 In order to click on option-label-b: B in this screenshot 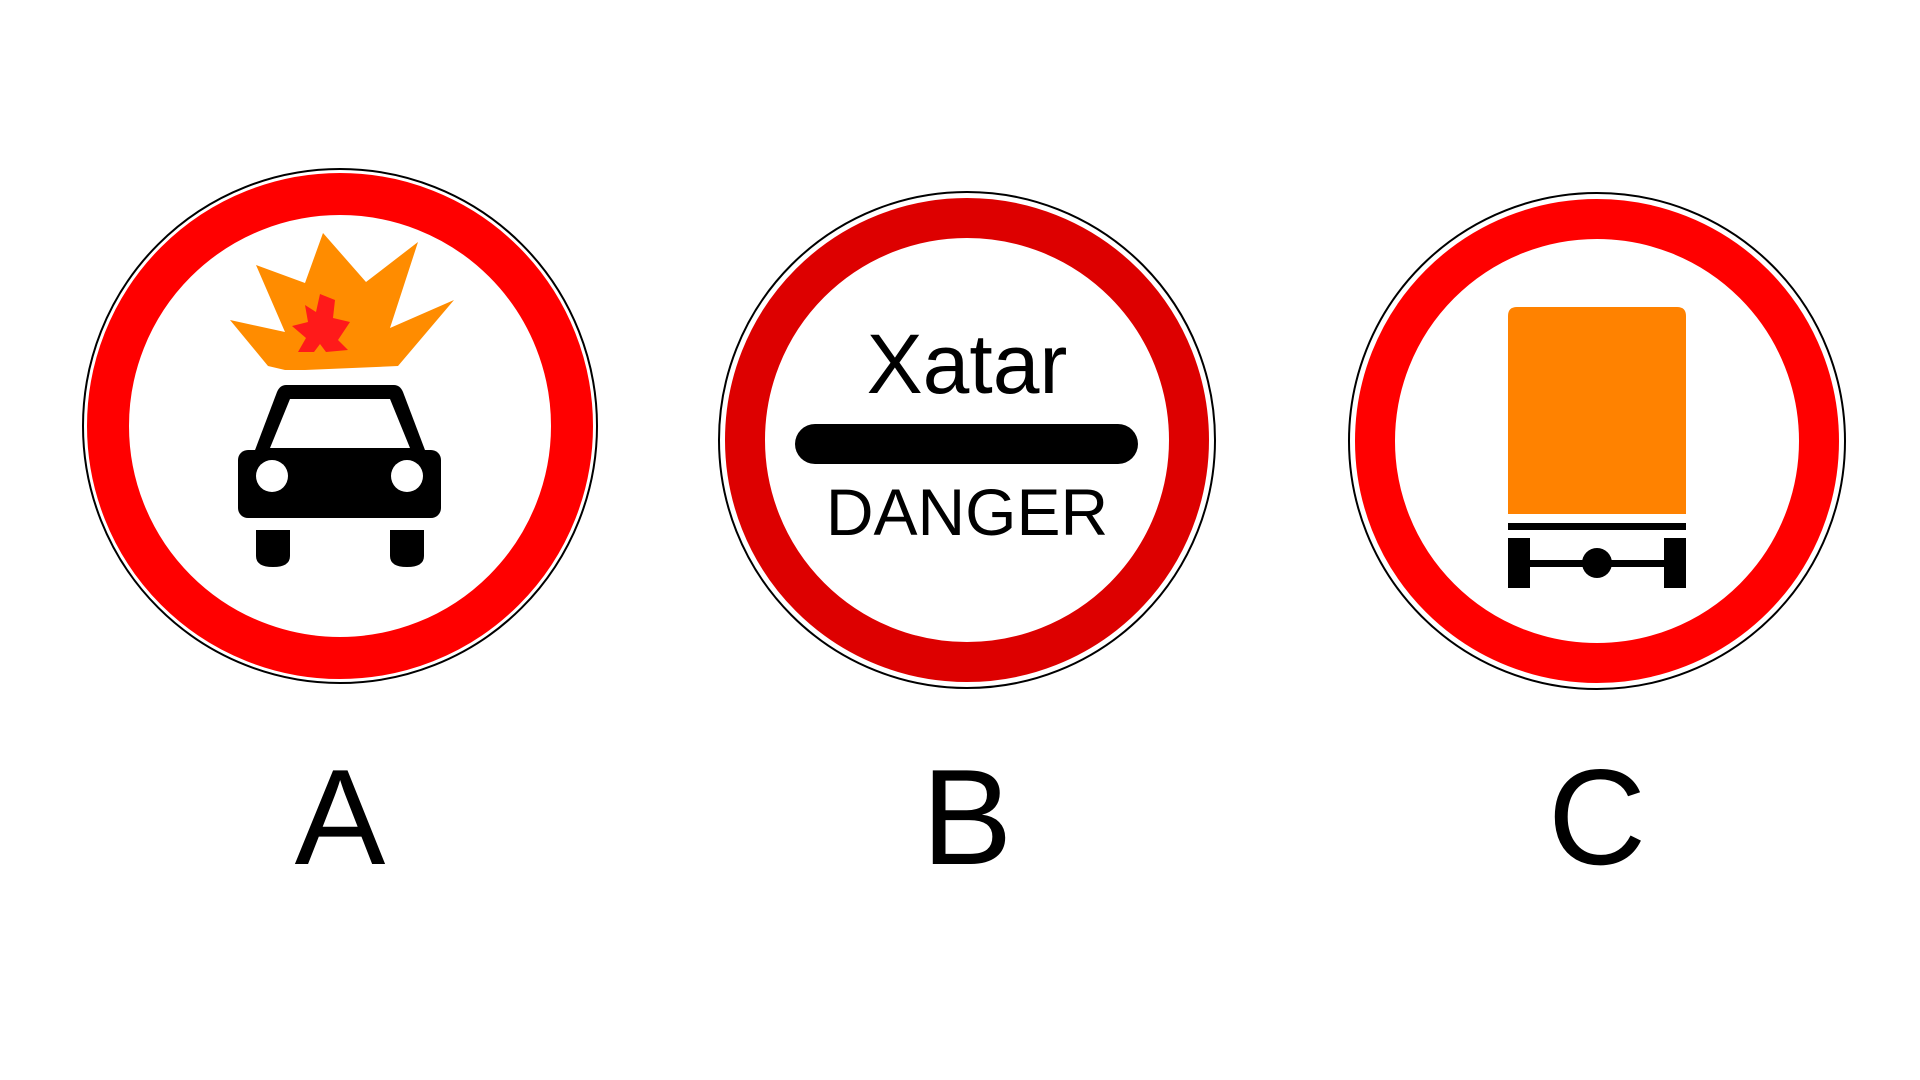, I will do `click(967, 817)`.